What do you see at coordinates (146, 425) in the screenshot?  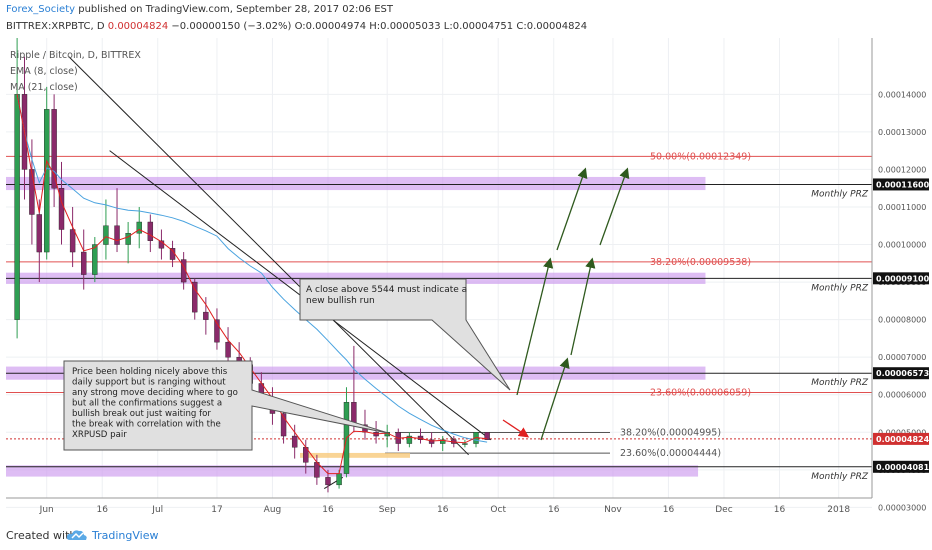 I see `annotation-line: the break with correlation with the` at bounding box center [146, 425].